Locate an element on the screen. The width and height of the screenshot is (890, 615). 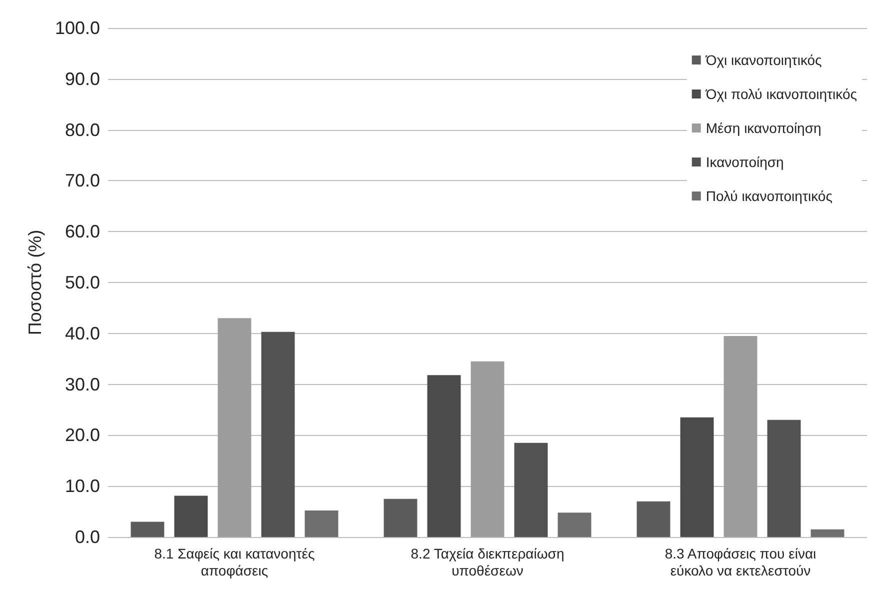
legend-label: Όχι πολύ ικανοποιητικός is located at coordinates (781, 94).